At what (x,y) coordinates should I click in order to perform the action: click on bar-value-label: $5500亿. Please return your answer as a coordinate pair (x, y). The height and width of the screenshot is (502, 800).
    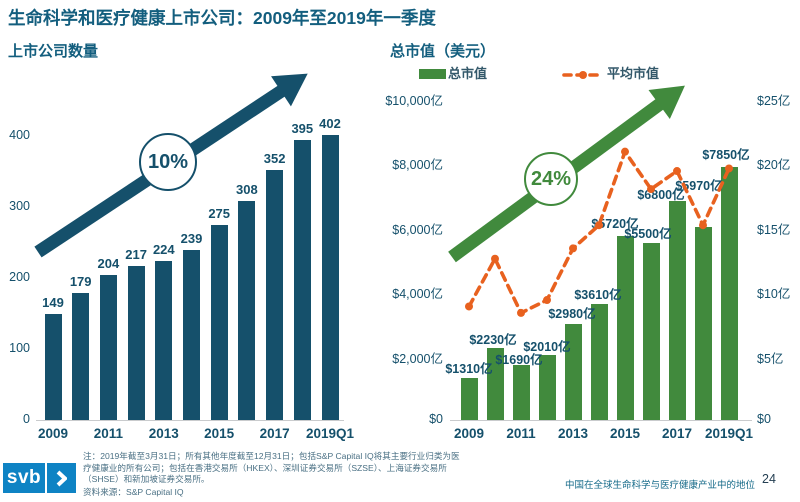
    Looking at the image, I should click on (648, 233).